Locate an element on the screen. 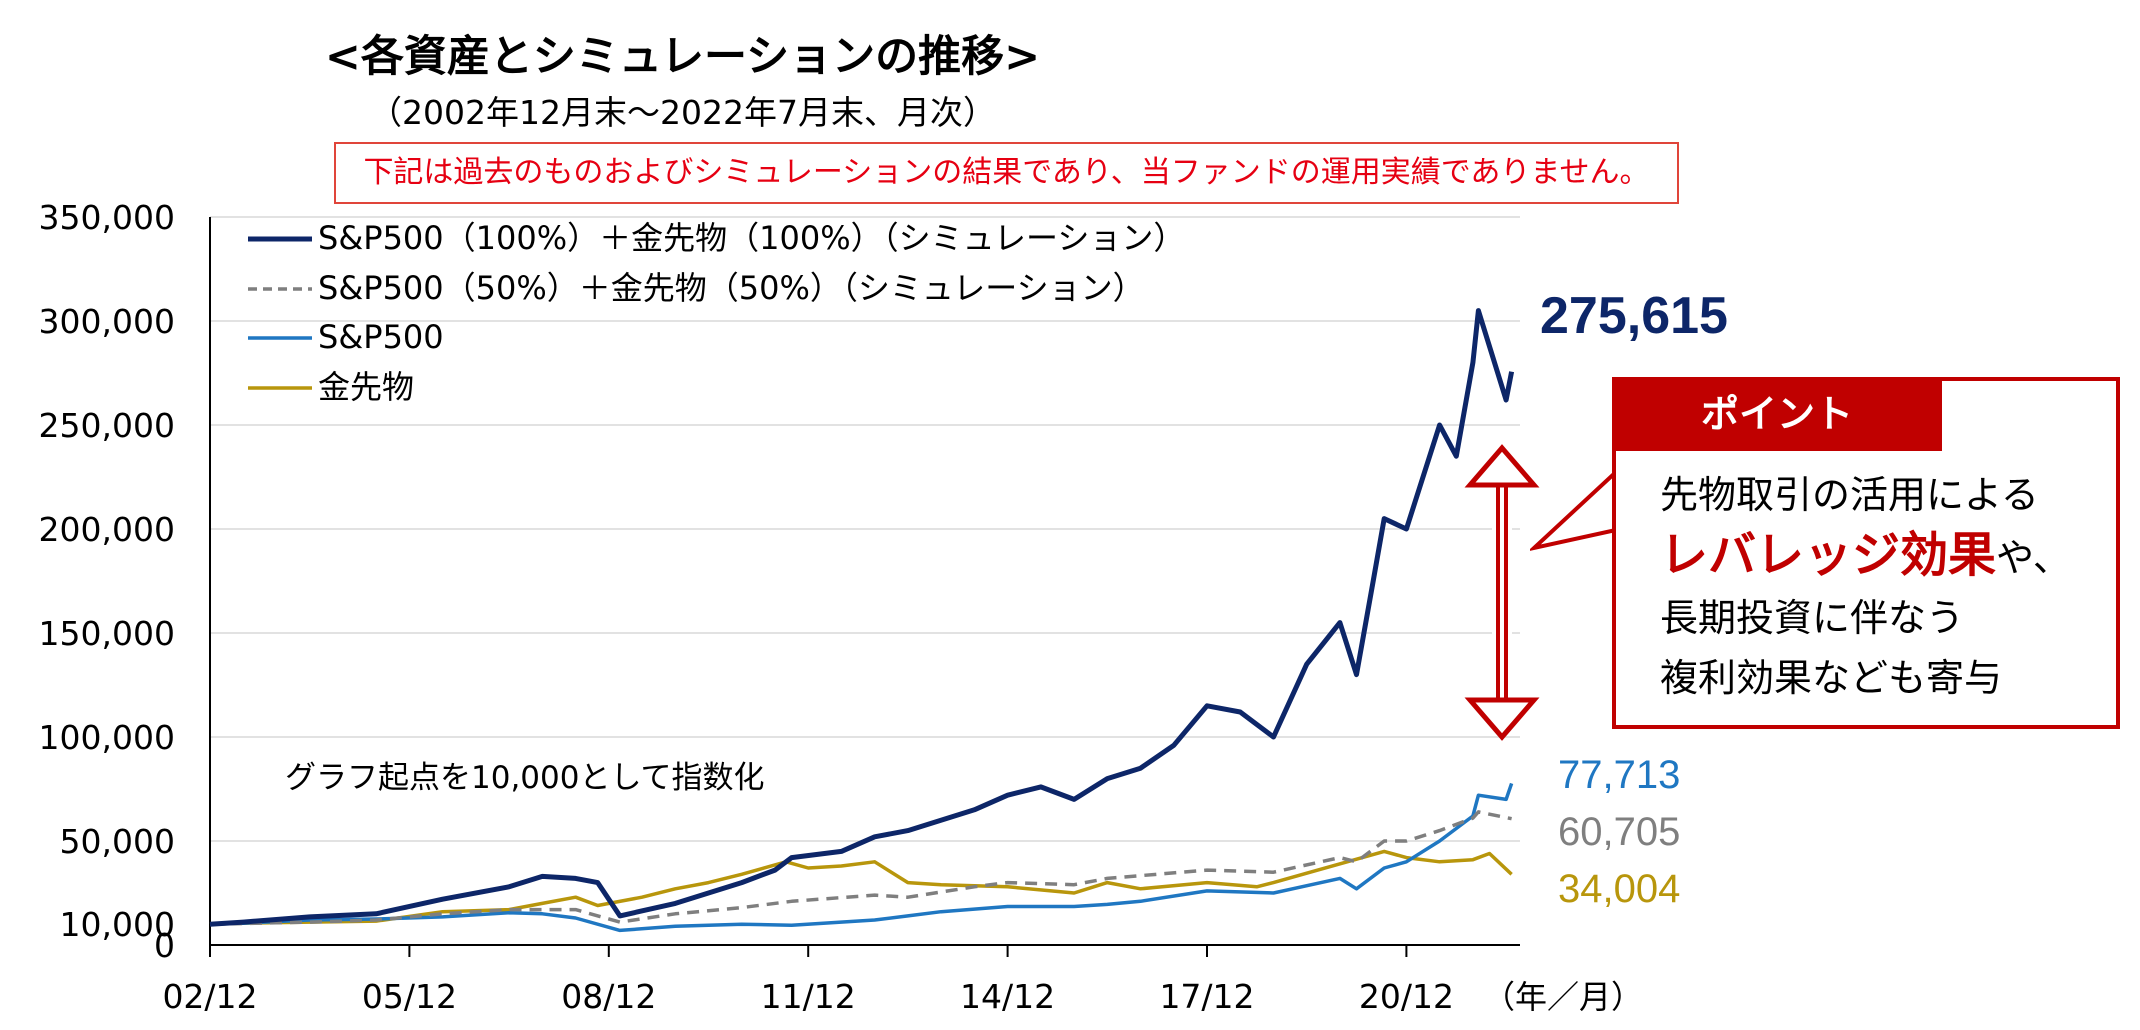 This screenshot has width=2140, height=1030. x-axis-label: （年／月） is located at coordinates (1563, 997).